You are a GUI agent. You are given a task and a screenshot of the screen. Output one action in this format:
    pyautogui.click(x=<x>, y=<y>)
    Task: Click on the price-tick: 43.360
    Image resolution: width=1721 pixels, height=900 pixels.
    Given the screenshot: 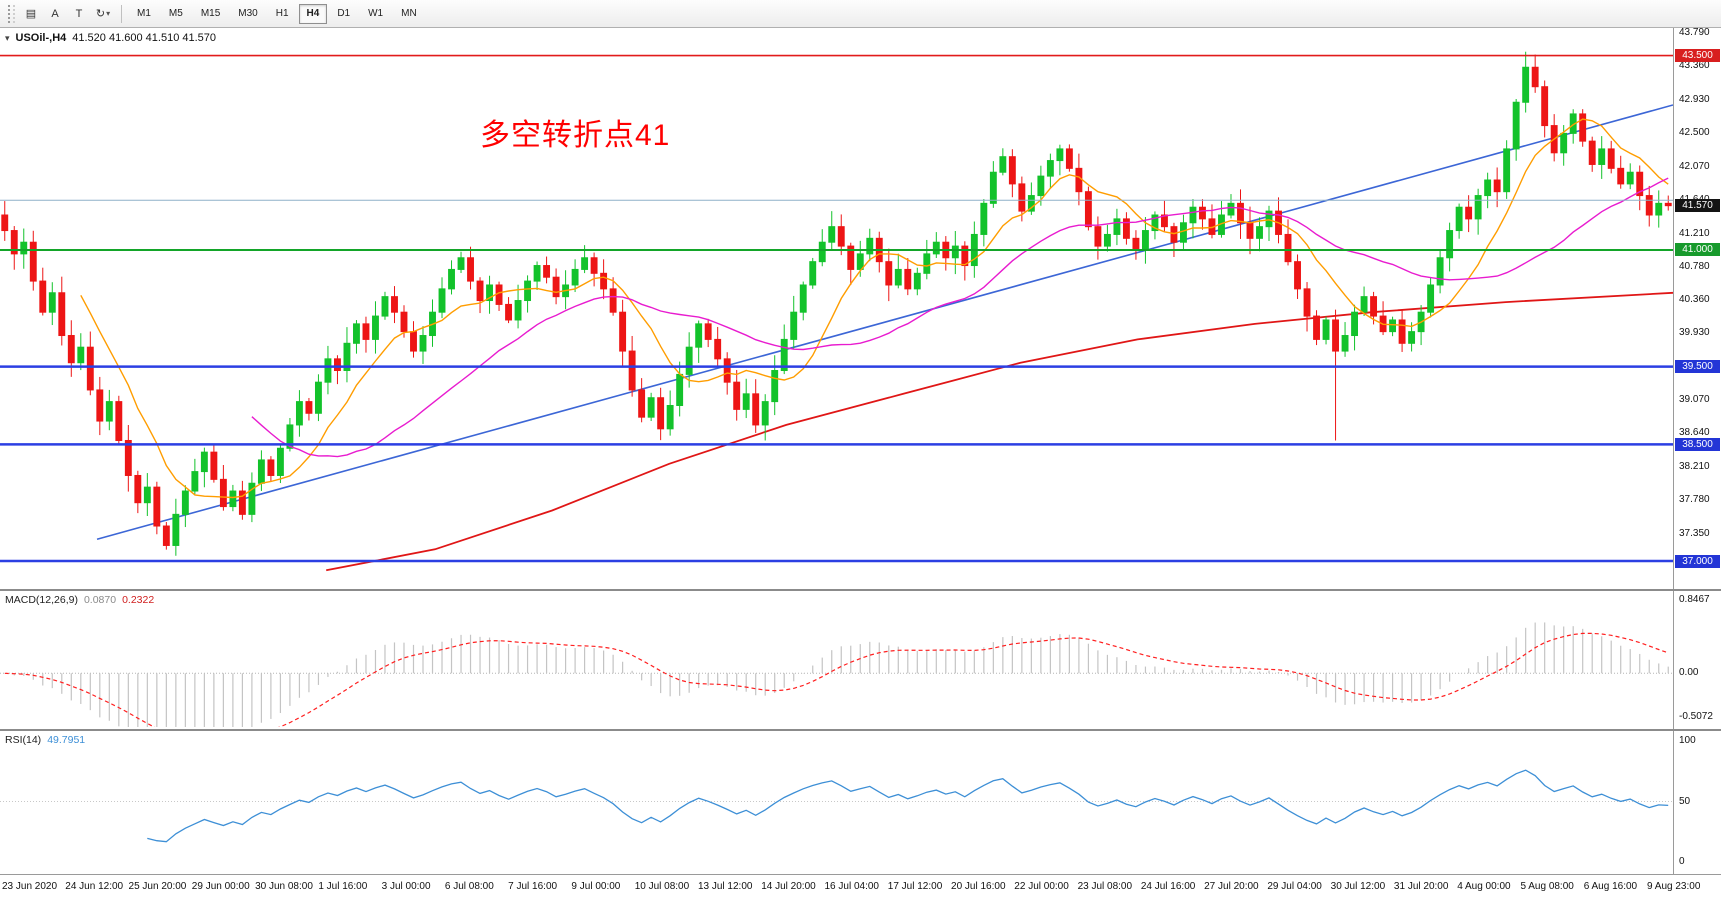 What is the action you would take?
    pyautogui.click(x=1694, y=66)
    